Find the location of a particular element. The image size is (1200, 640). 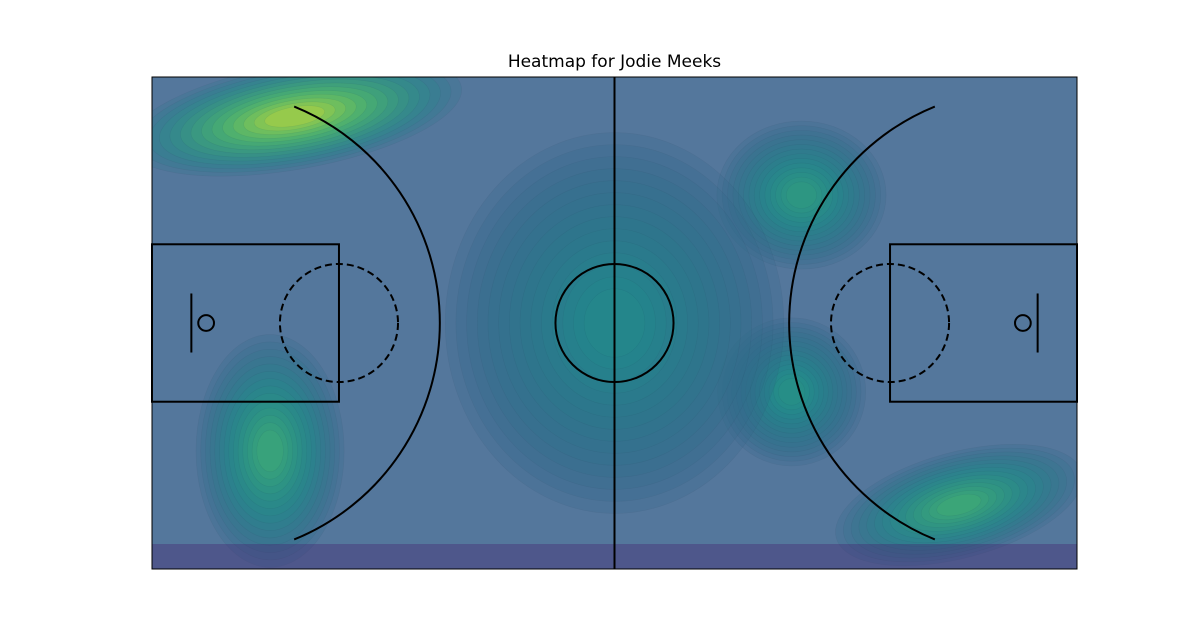

chart-title: Heatmap for Jodie Meeks is located at coordinates (614, 62).